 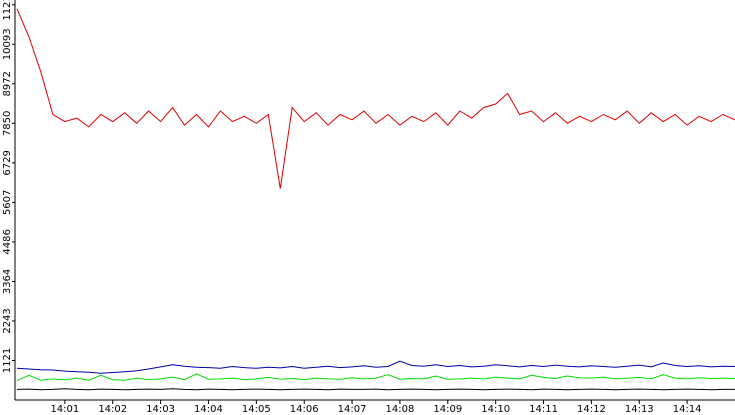 I want to click on y-tick-label: 5607, so click(x=7, y=202).